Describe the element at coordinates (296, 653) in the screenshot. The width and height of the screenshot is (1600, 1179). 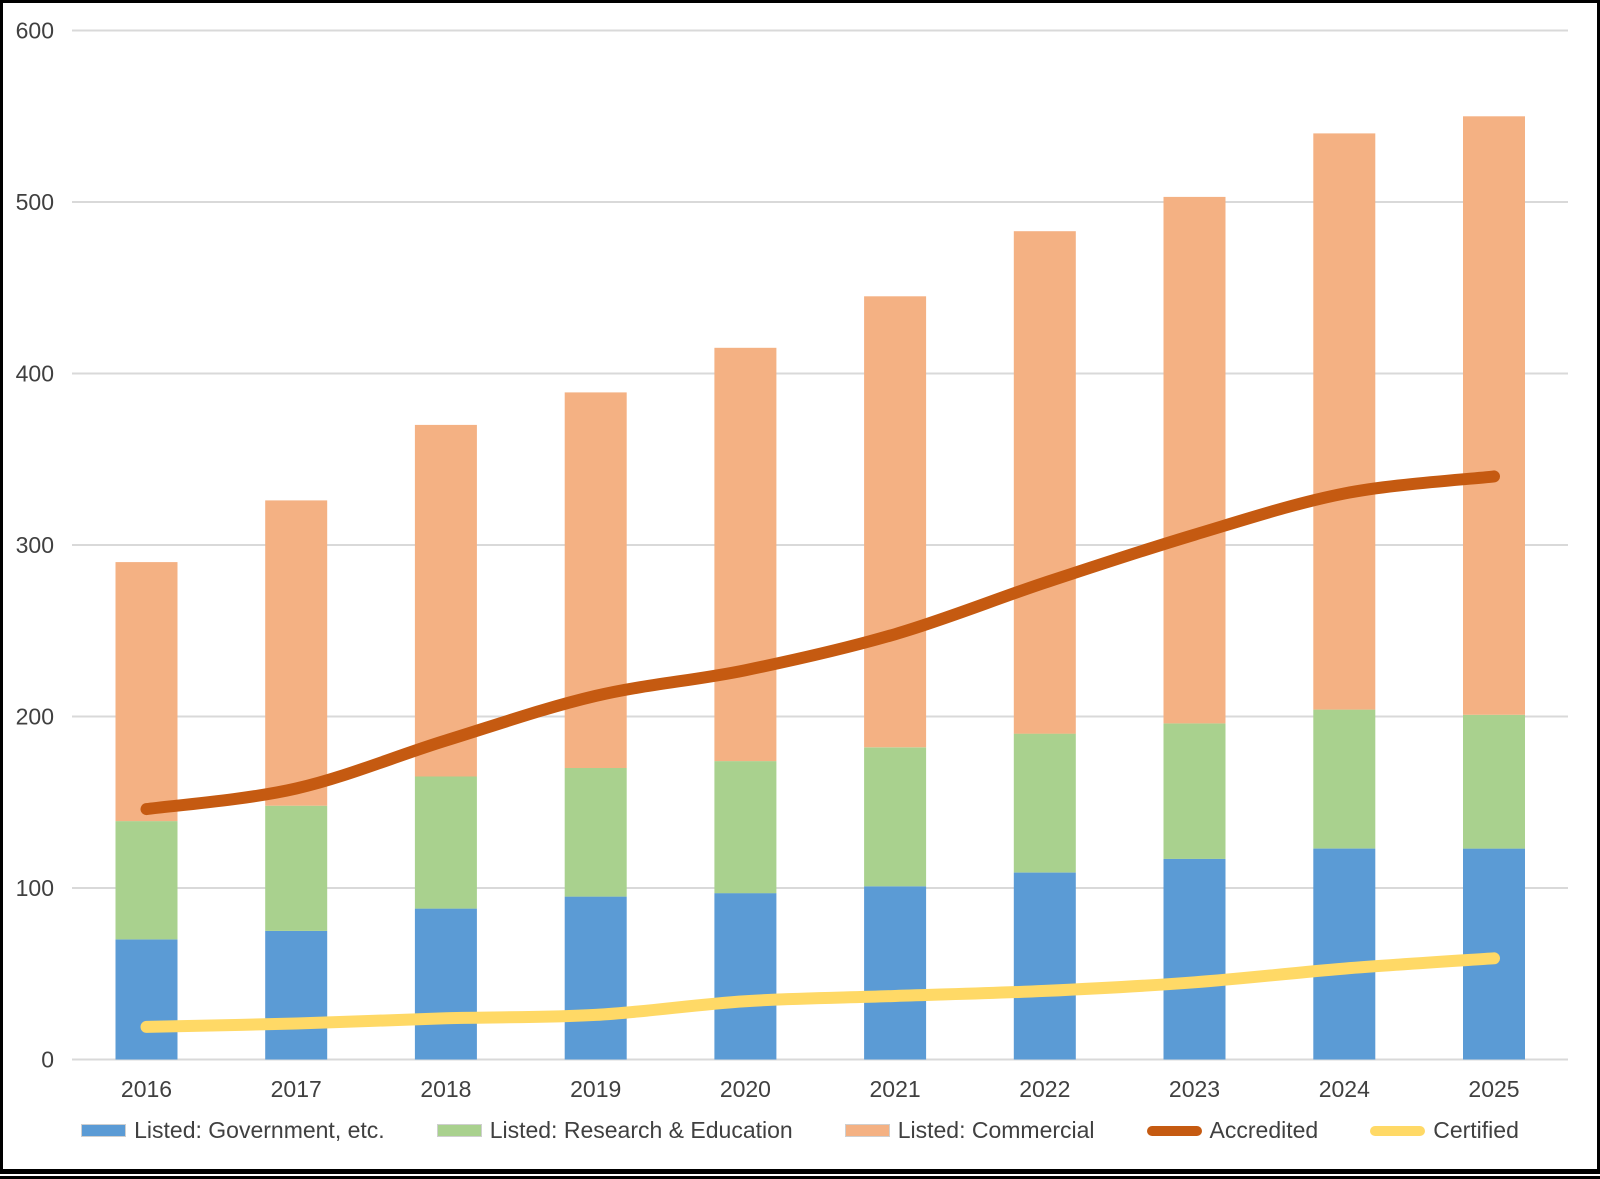
I see `bar-segment-listed-commercial-2017` at that location.